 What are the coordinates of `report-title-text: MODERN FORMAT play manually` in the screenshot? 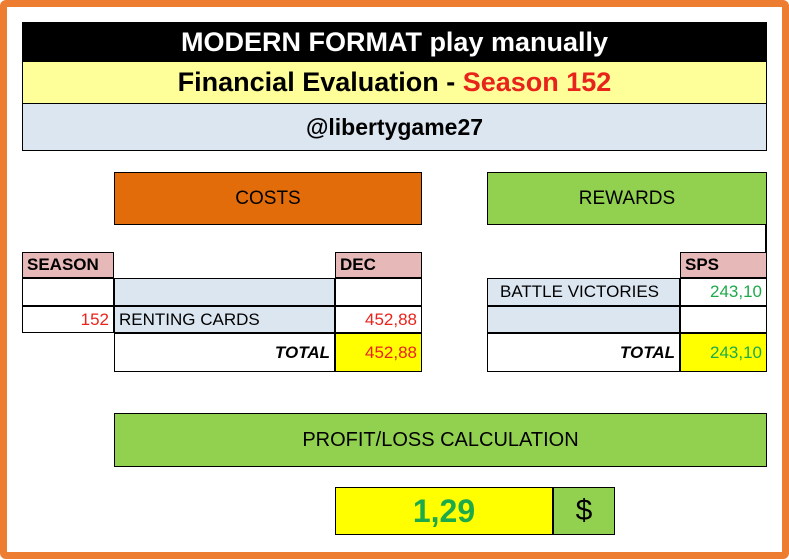 It's located at (394, 41).